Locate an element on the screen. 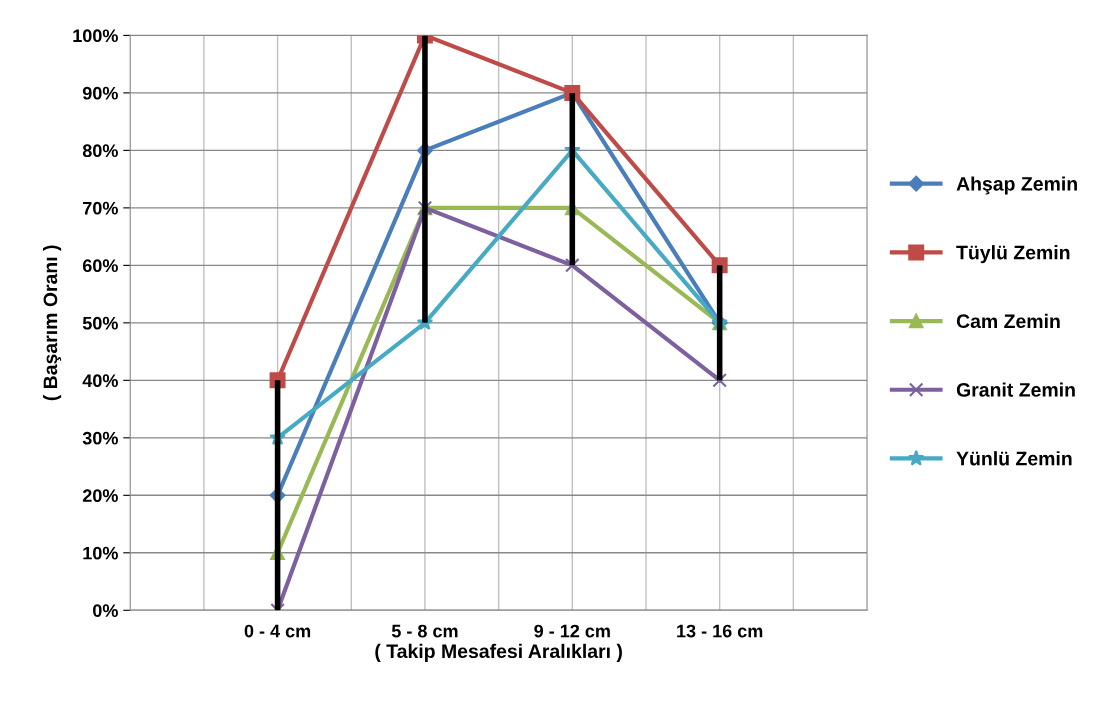  legend-label: Granit Zemin is located at coordinates (1015, 389).